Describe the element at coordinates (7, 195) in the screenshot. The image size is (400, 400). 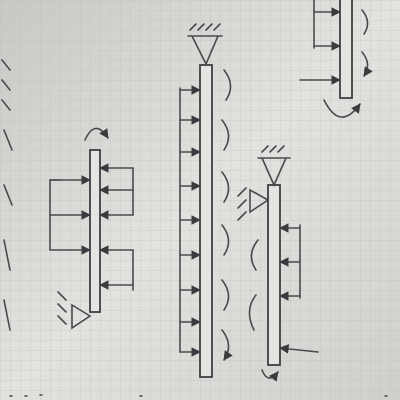
I see `edge-marks` at that location.